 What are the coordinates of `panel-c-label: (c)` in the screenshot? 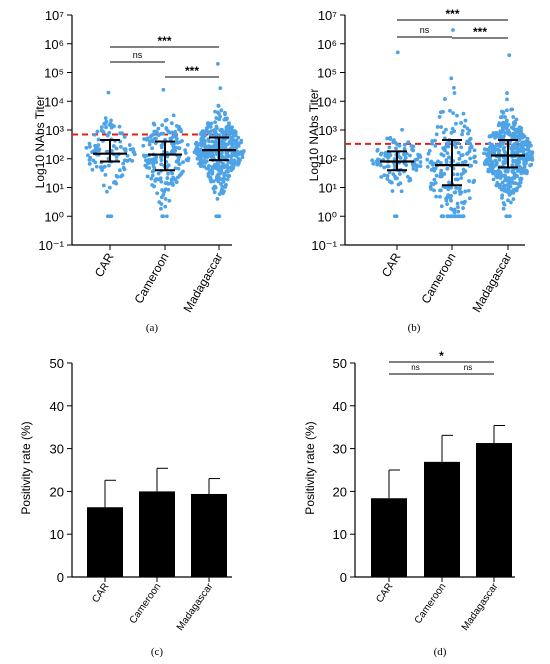 It's located at (157, 652).